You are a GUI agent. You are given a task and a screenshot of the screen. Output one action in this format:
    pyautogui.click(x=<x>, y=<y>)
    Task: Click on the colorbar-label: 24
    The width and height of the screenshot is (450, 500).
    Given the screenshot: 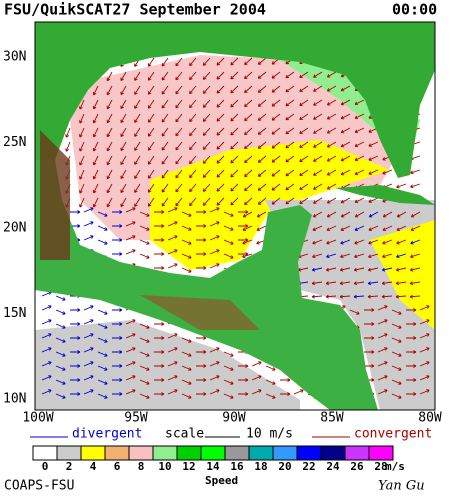 What is the action you would take?
    pyautogui.click(x=333, y=466)
    